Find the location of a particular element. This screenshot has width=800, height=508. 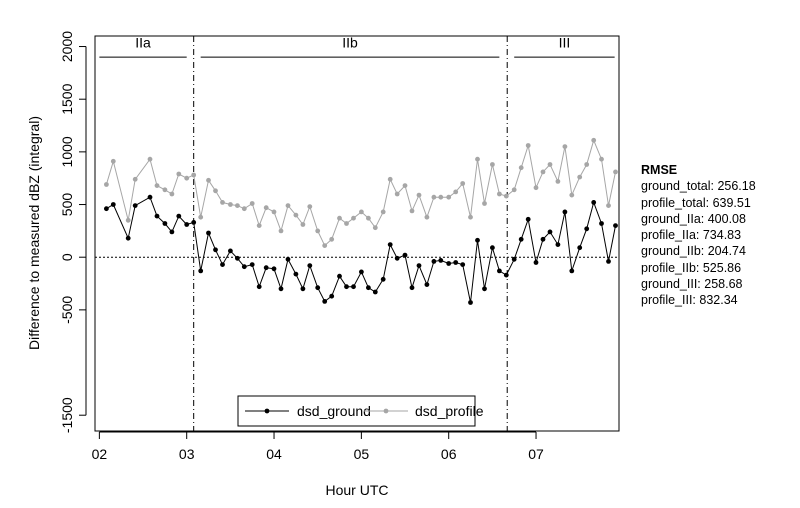

phase-label-iia: IIa is located at coordinates (143, 43).